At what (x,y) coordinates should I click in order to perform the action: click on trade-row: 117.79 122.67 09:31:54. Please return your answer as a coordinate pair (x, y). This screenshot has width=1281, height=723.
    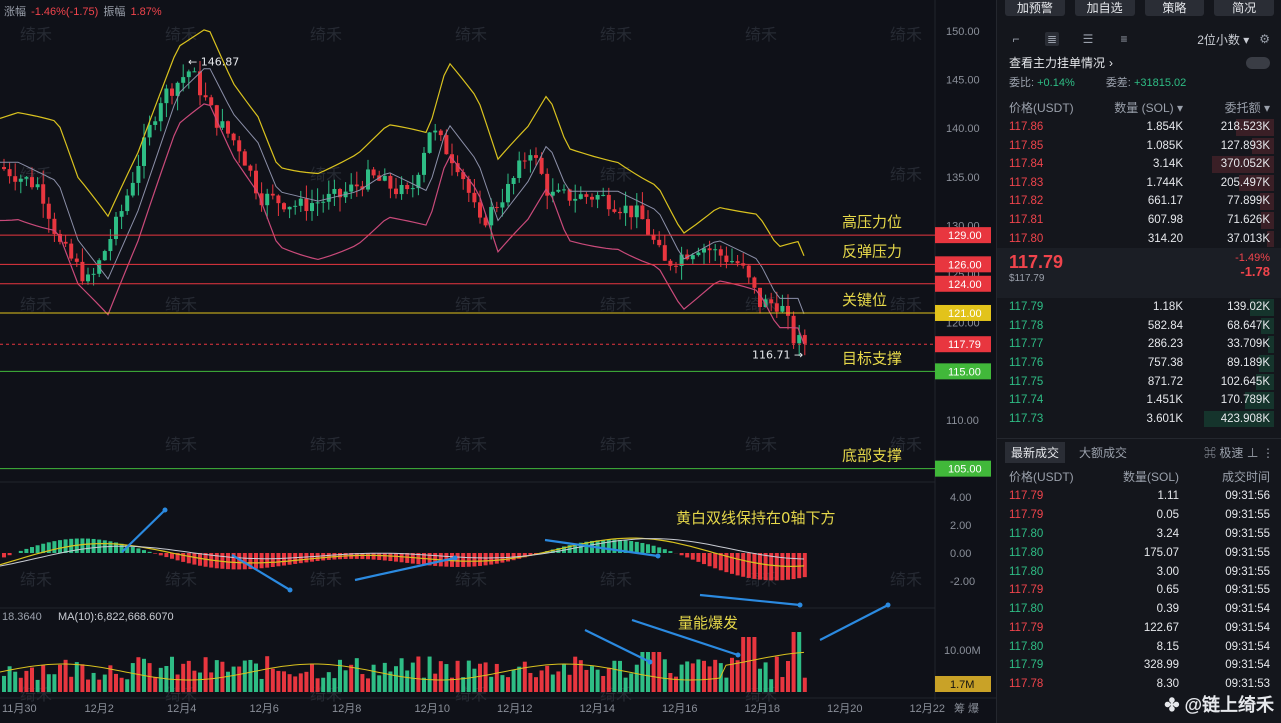
    Looking at the image, I should click on (1139, 628).